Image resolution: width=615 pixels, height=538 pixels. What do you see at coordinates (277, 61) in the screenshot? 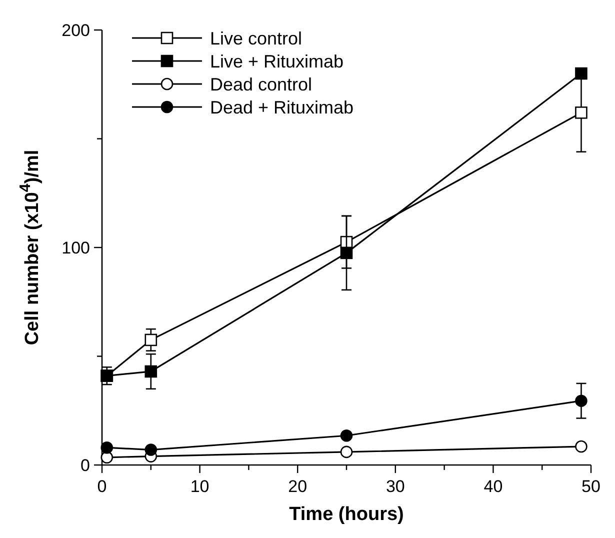
I see `legend-label: Live + Rituximab` at bounding box center [277, 61].